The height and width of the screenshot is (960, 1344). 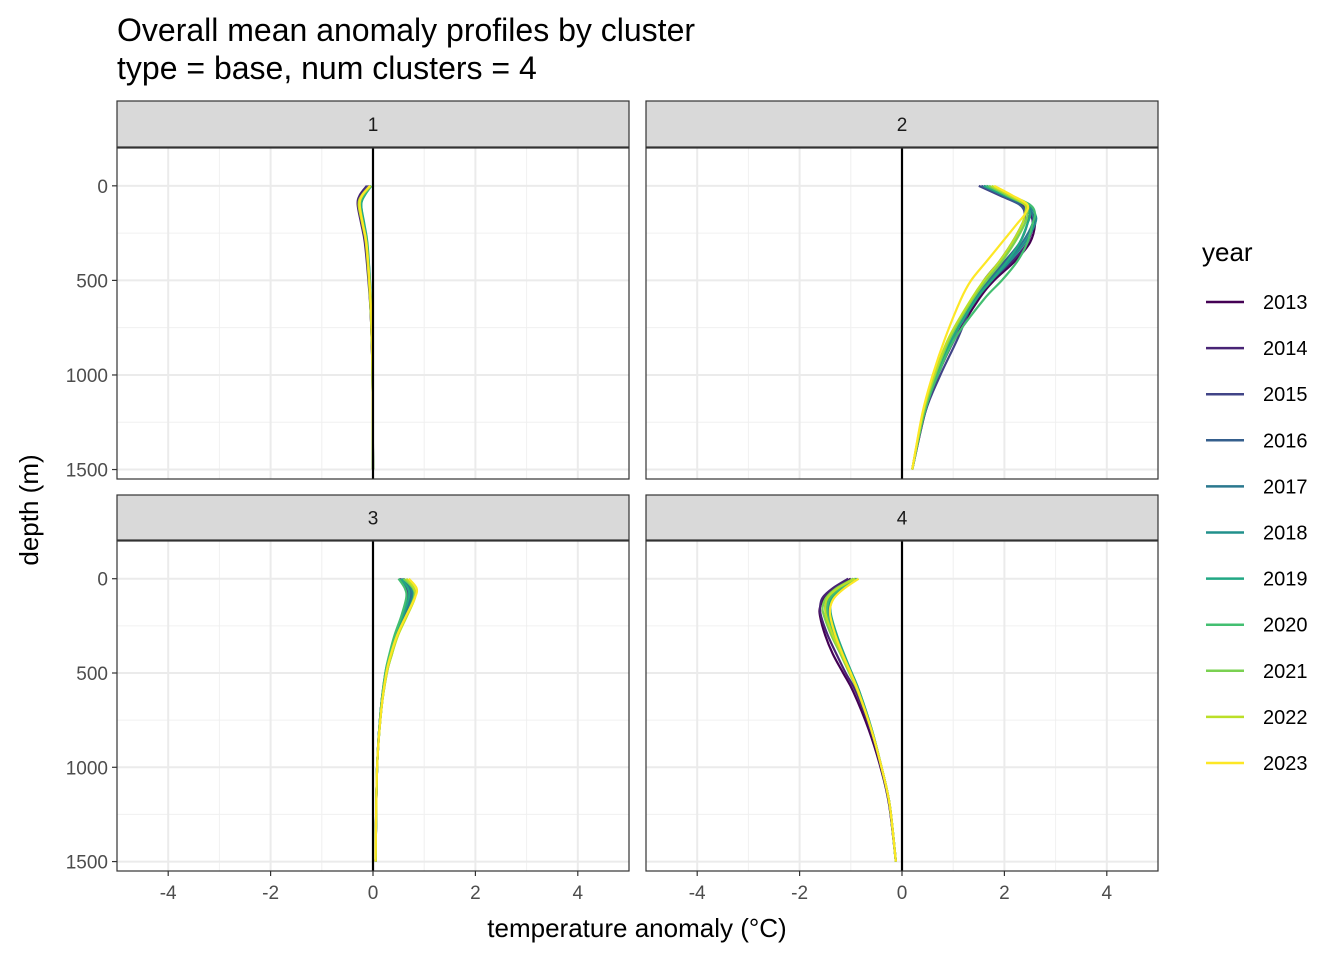 I want to click on legend-item-2021: 2021, so click(x=1257, y=672).